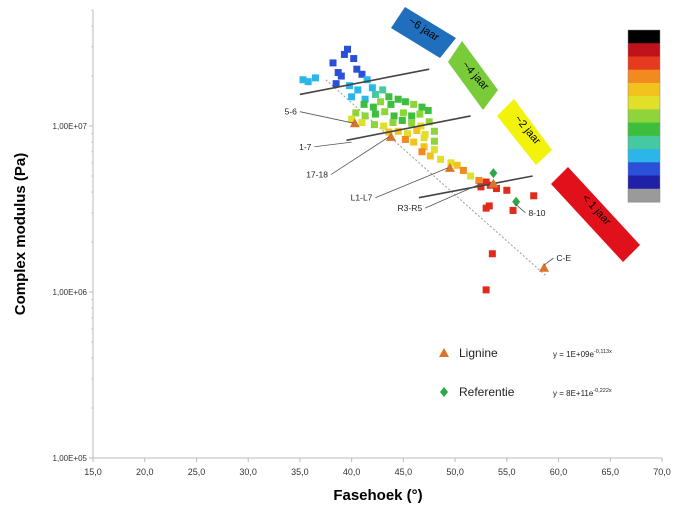  I want to click on color-scale-border, so click(644, 116).